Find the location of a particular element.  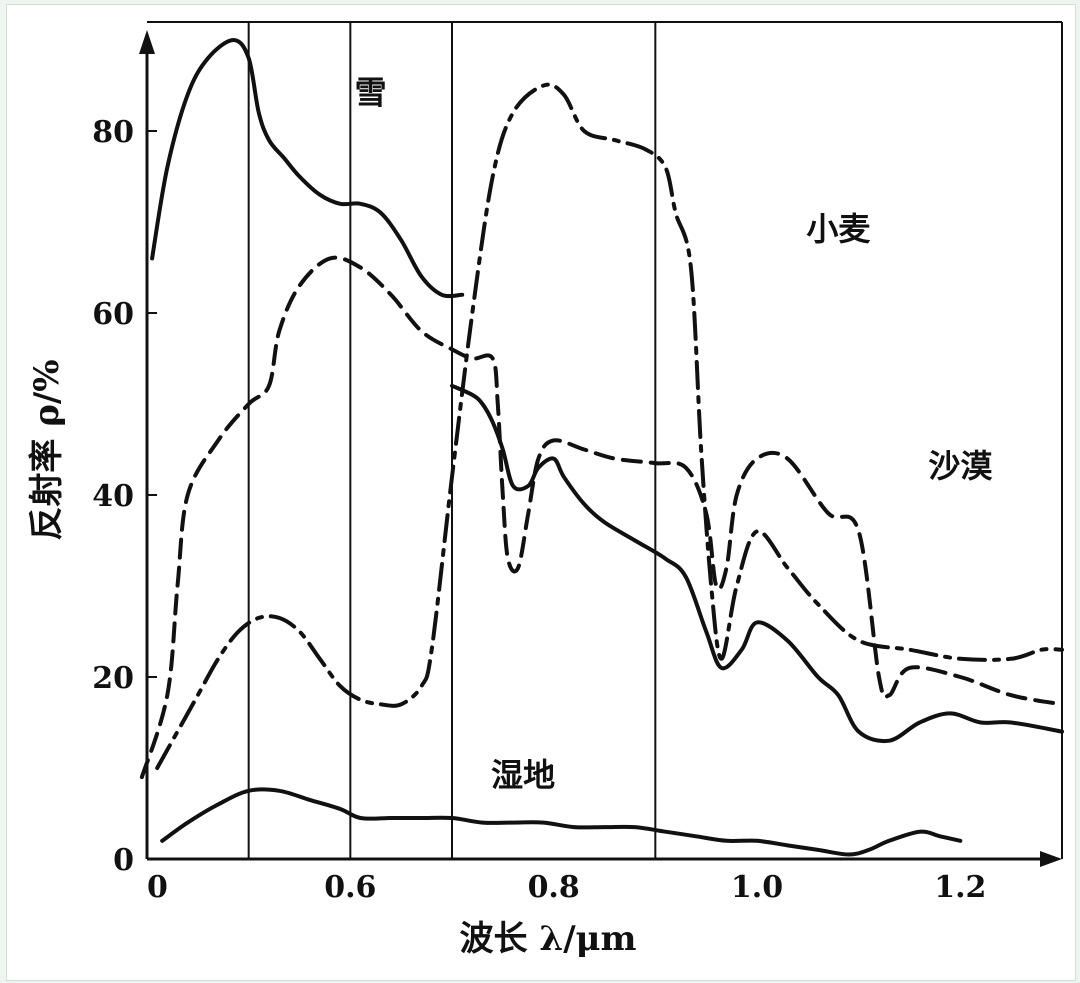

x-tick-label: 1.0 is located at coordinates (757, 887).